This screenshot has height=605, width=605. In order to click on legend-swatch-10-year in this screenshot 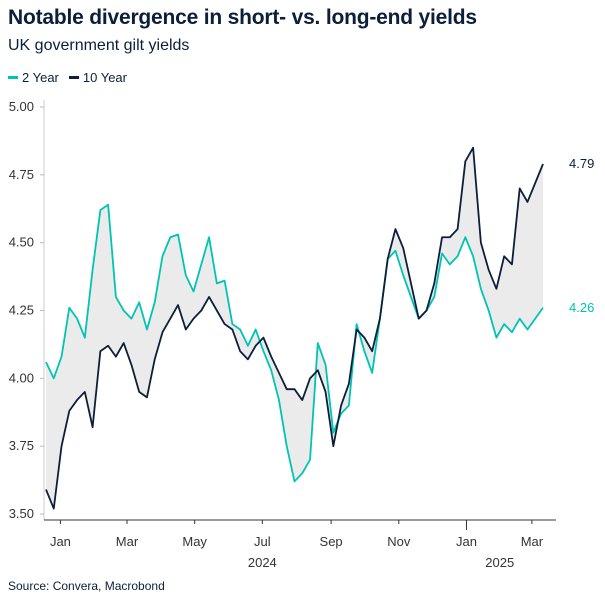, I will do `click(73, 77)`.